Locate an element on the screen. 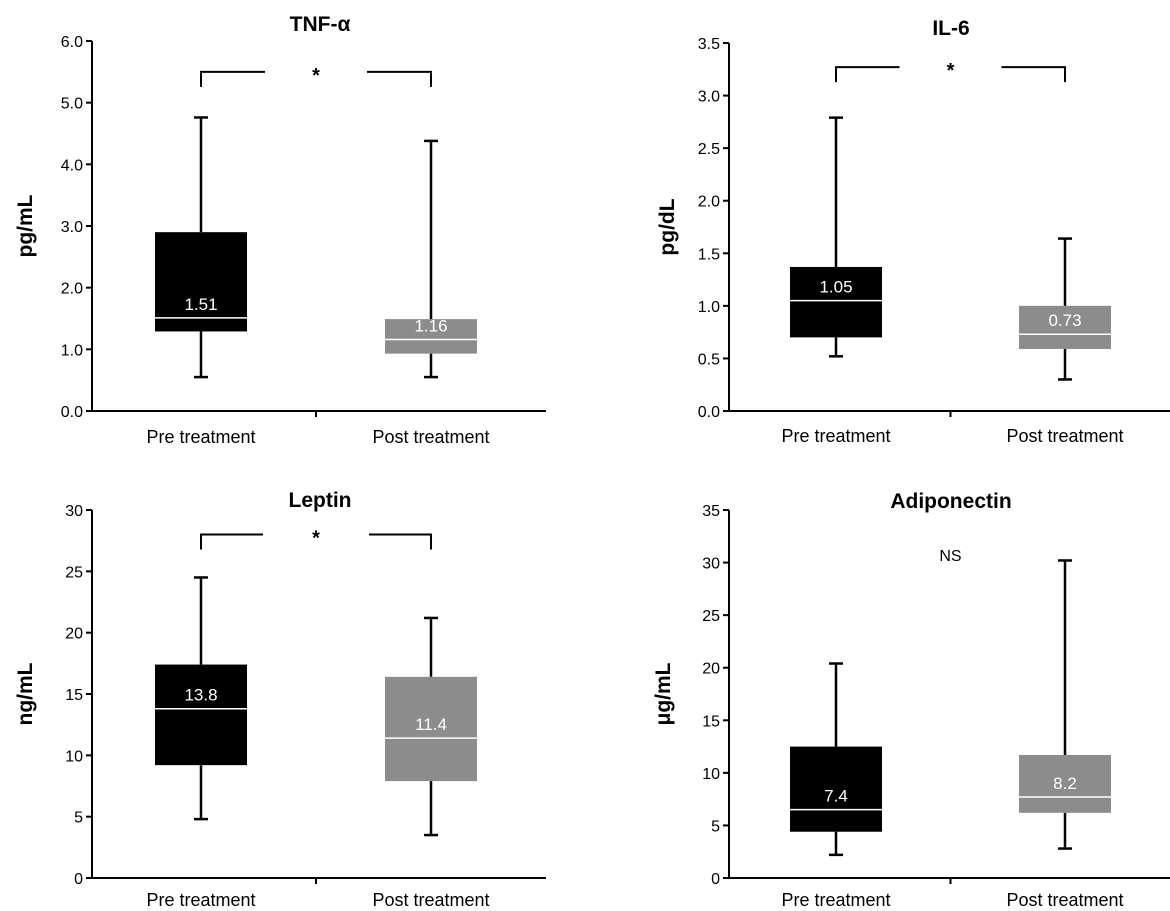  median-value-label: 13.8 is located at coordinates (200, 695).